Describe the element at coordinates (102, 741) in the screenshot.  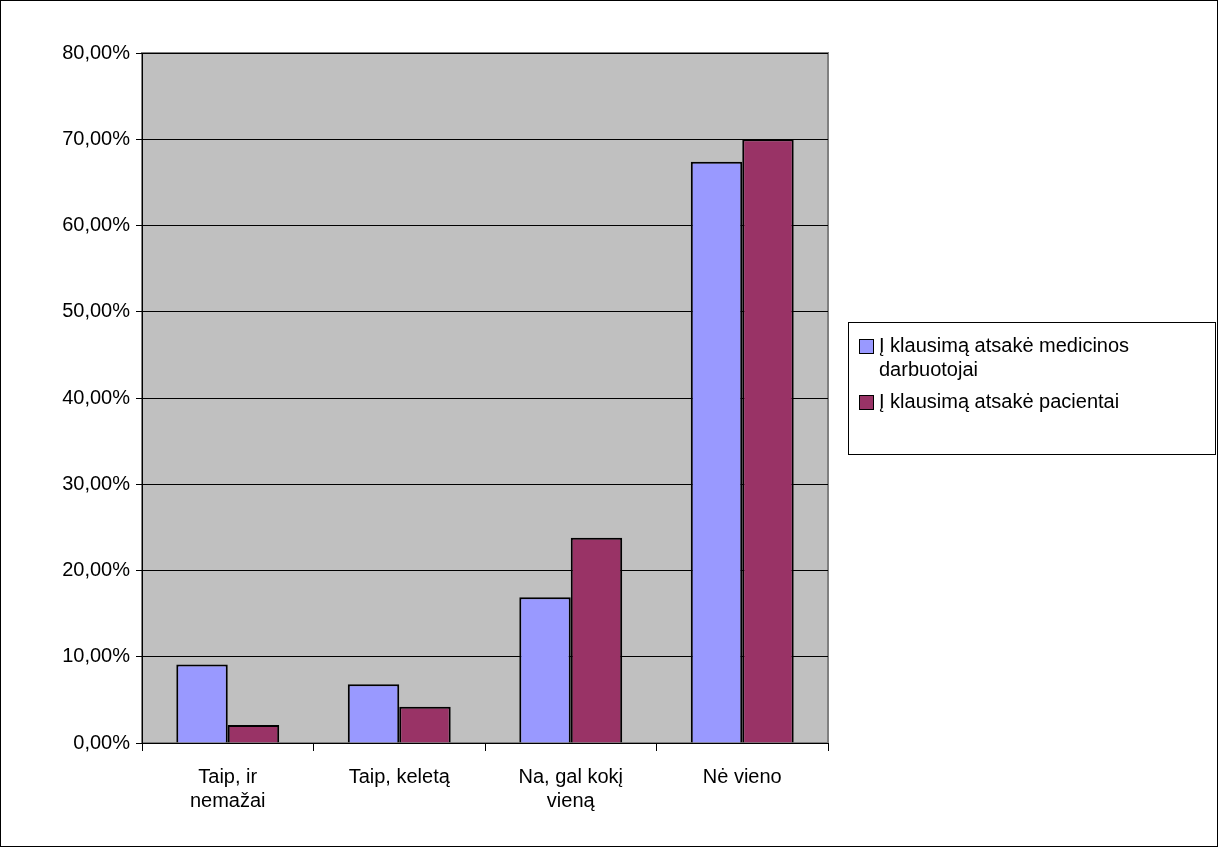
I see `y-tick-label: 0,00%` at that location.